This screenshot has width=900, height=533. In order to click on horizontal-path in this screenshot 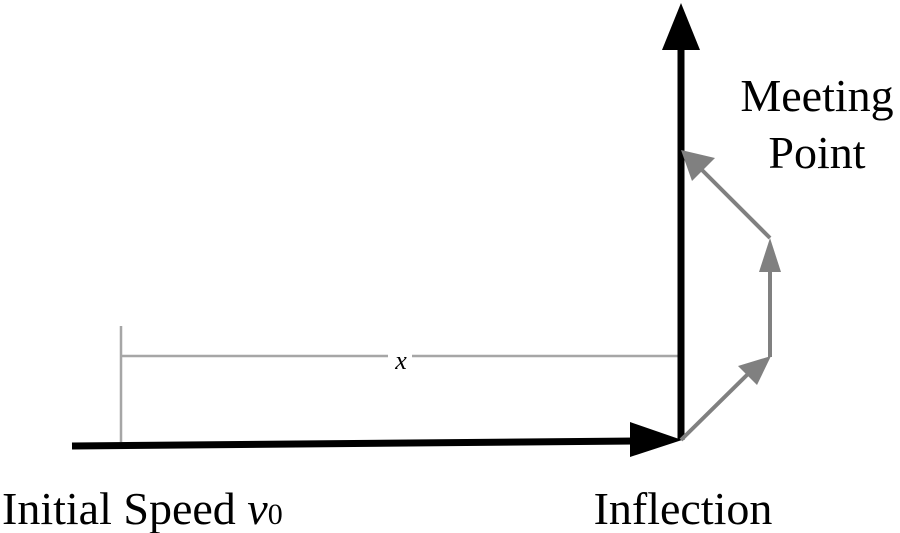, I will do `click(354, 443)`.